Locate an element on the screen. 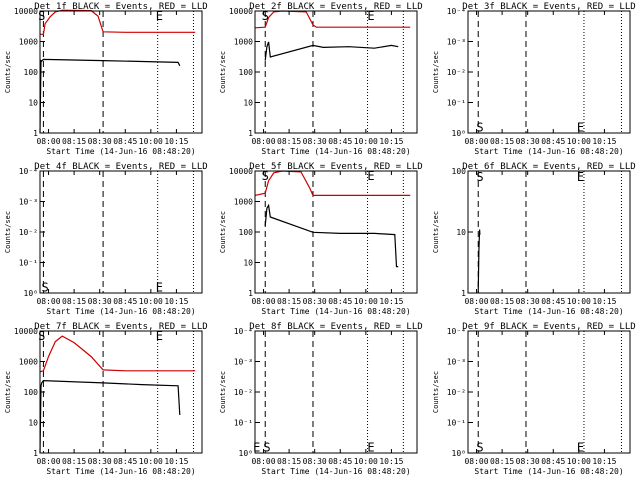 This screenshot has height=480, width=640. panel-title: Det 6f BLACK = Events, RED = LLD is located at coordinates (548, 167).